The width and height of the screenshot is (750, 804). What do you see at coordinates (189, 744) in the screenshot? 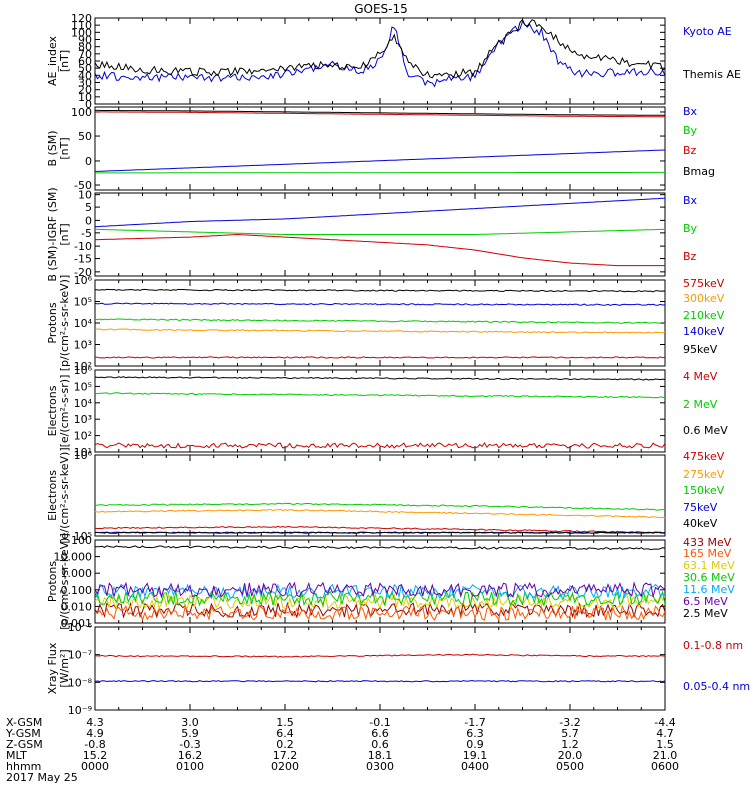
I see `footer-value: -0.3` at bounding box center [189, 744].